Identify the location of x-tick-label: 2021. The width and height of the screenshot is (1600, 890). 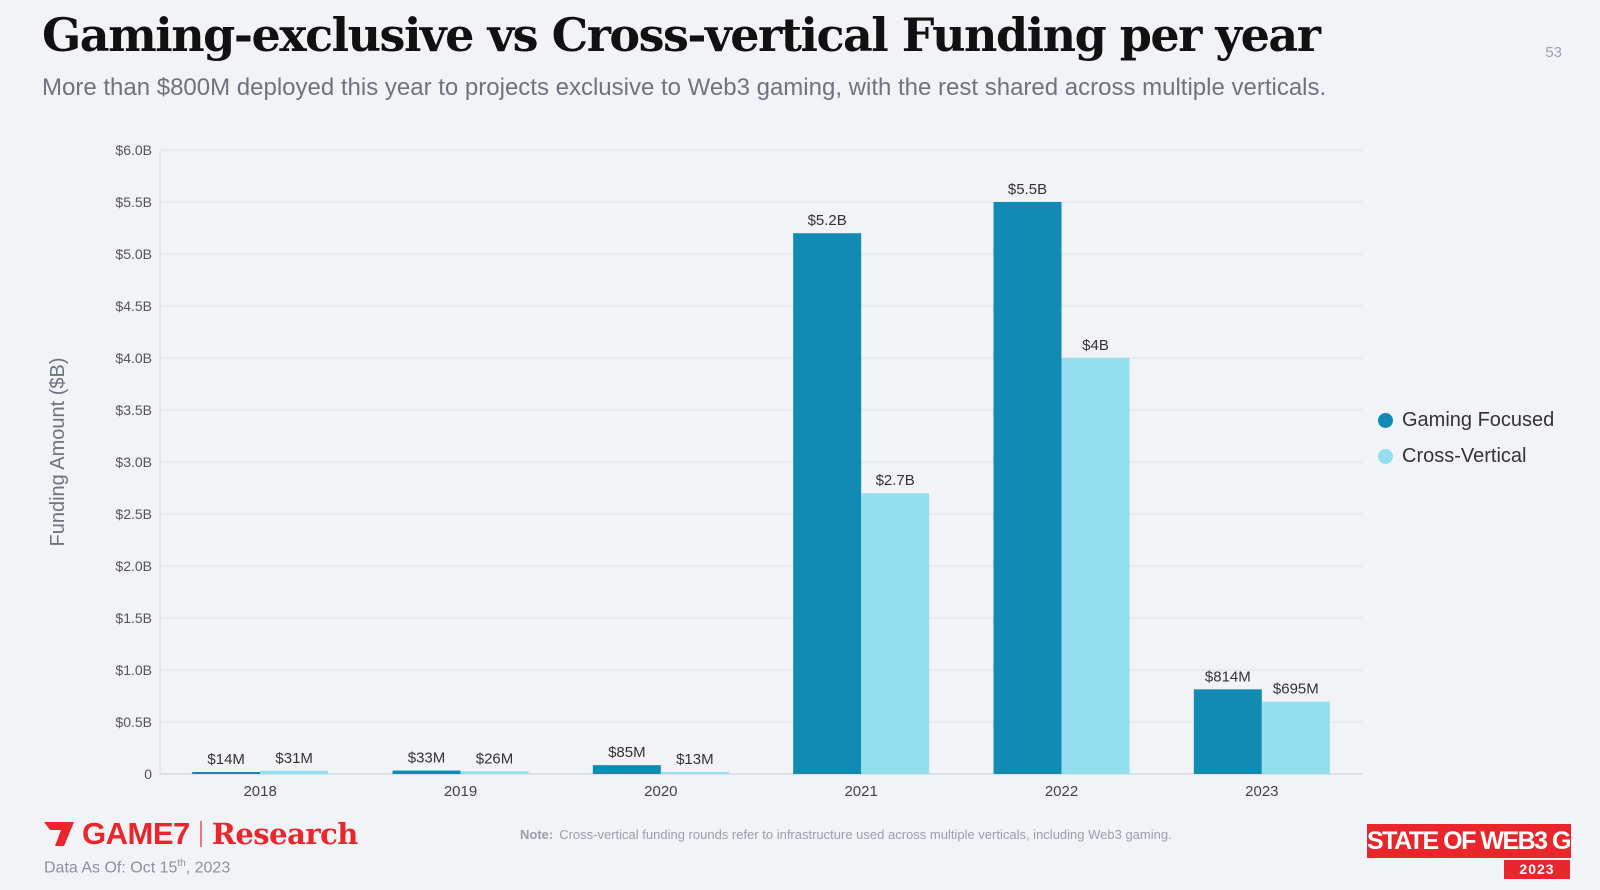
(860, 791).